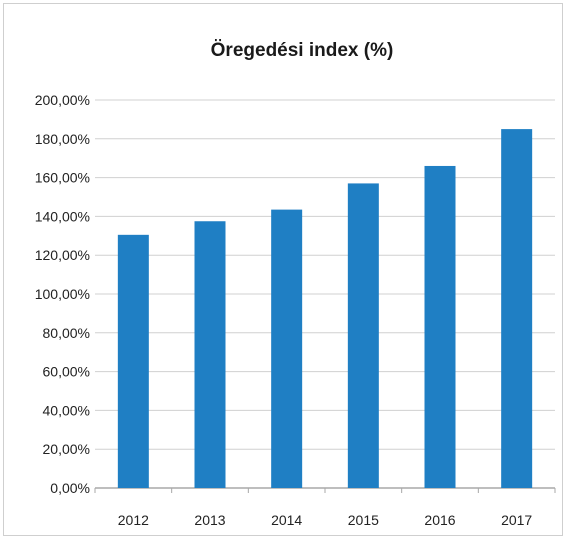 The height and width of the screenshot is (541, 568). Describe the element at coordinates (302, 50) in the screenshot. I see `chart-title: Öregedési index (%)` at that location.